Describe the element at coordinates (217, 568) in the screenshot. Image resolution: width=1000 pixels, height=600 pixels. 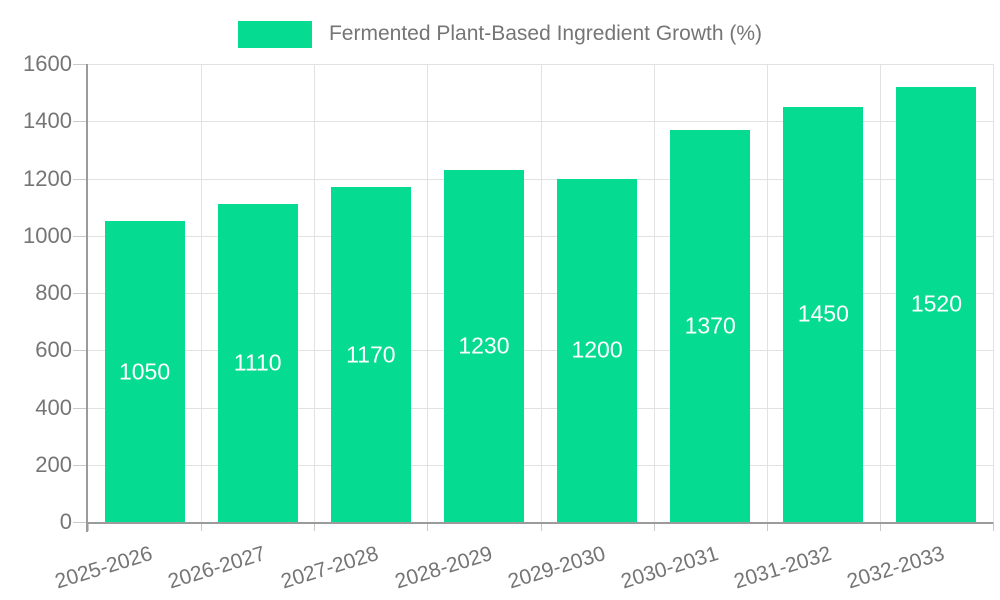
I see `x-tick-label: 2026-2027` at that location.